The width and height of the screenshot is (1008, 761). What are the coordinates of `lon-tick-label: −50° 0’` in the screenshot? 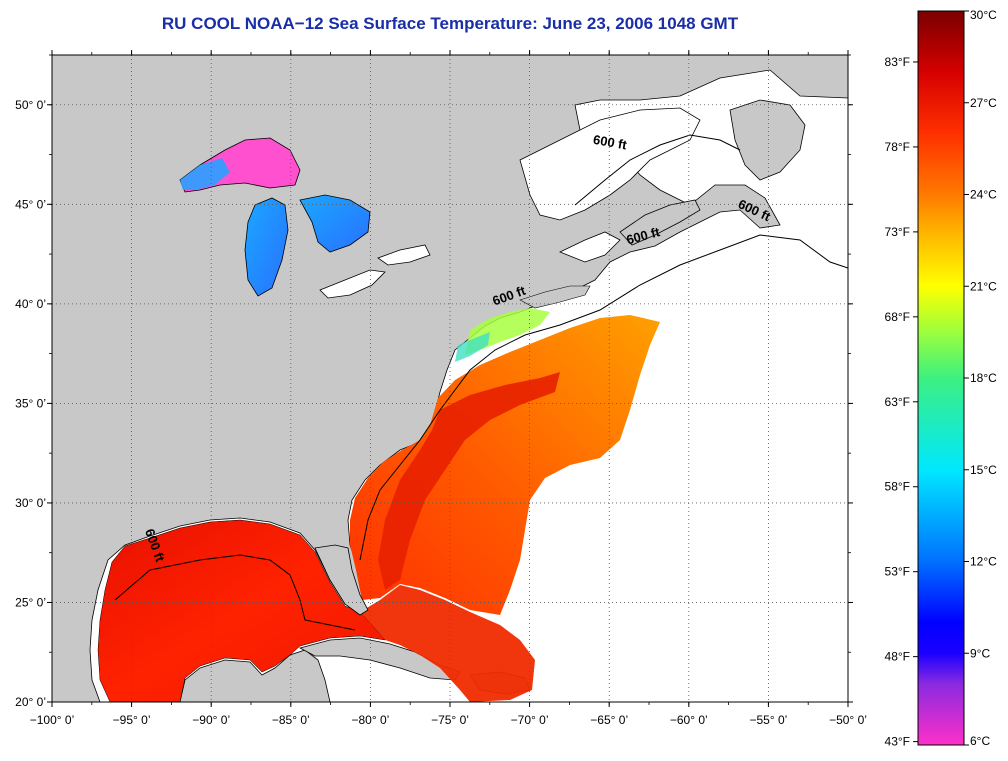 It's located at (848, 720).